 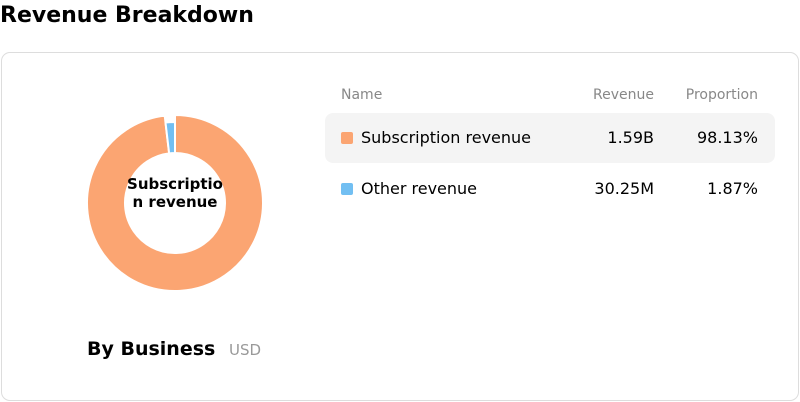 I want to click on column-header: Proportion, so click(x=721, y=95).